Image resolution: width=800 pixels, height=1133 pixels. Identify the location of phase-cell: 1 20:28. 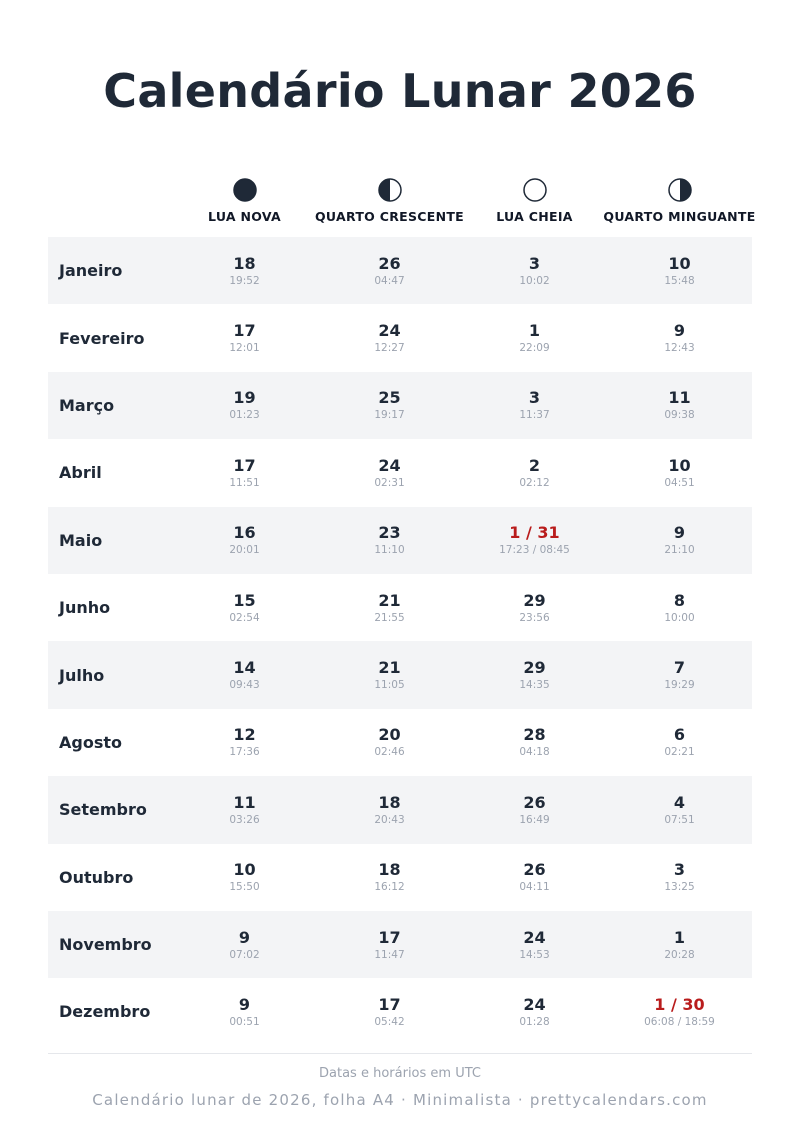
(679, 945).